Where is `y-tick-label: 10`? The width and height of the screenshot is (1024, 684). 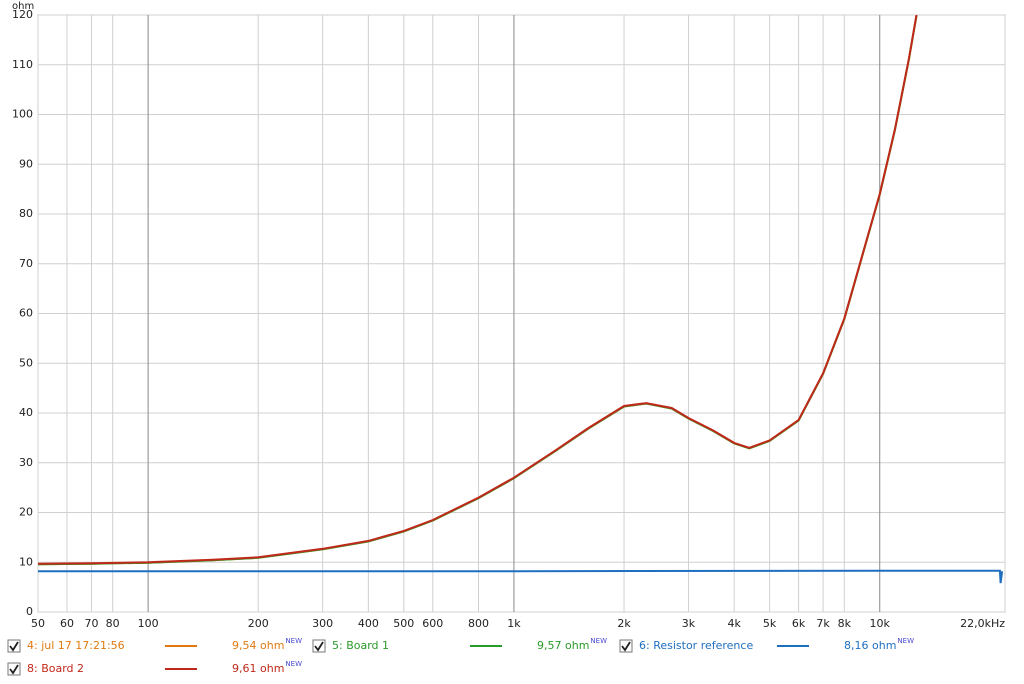
y-tick-label: 10 is located at coordinates (26, 561).